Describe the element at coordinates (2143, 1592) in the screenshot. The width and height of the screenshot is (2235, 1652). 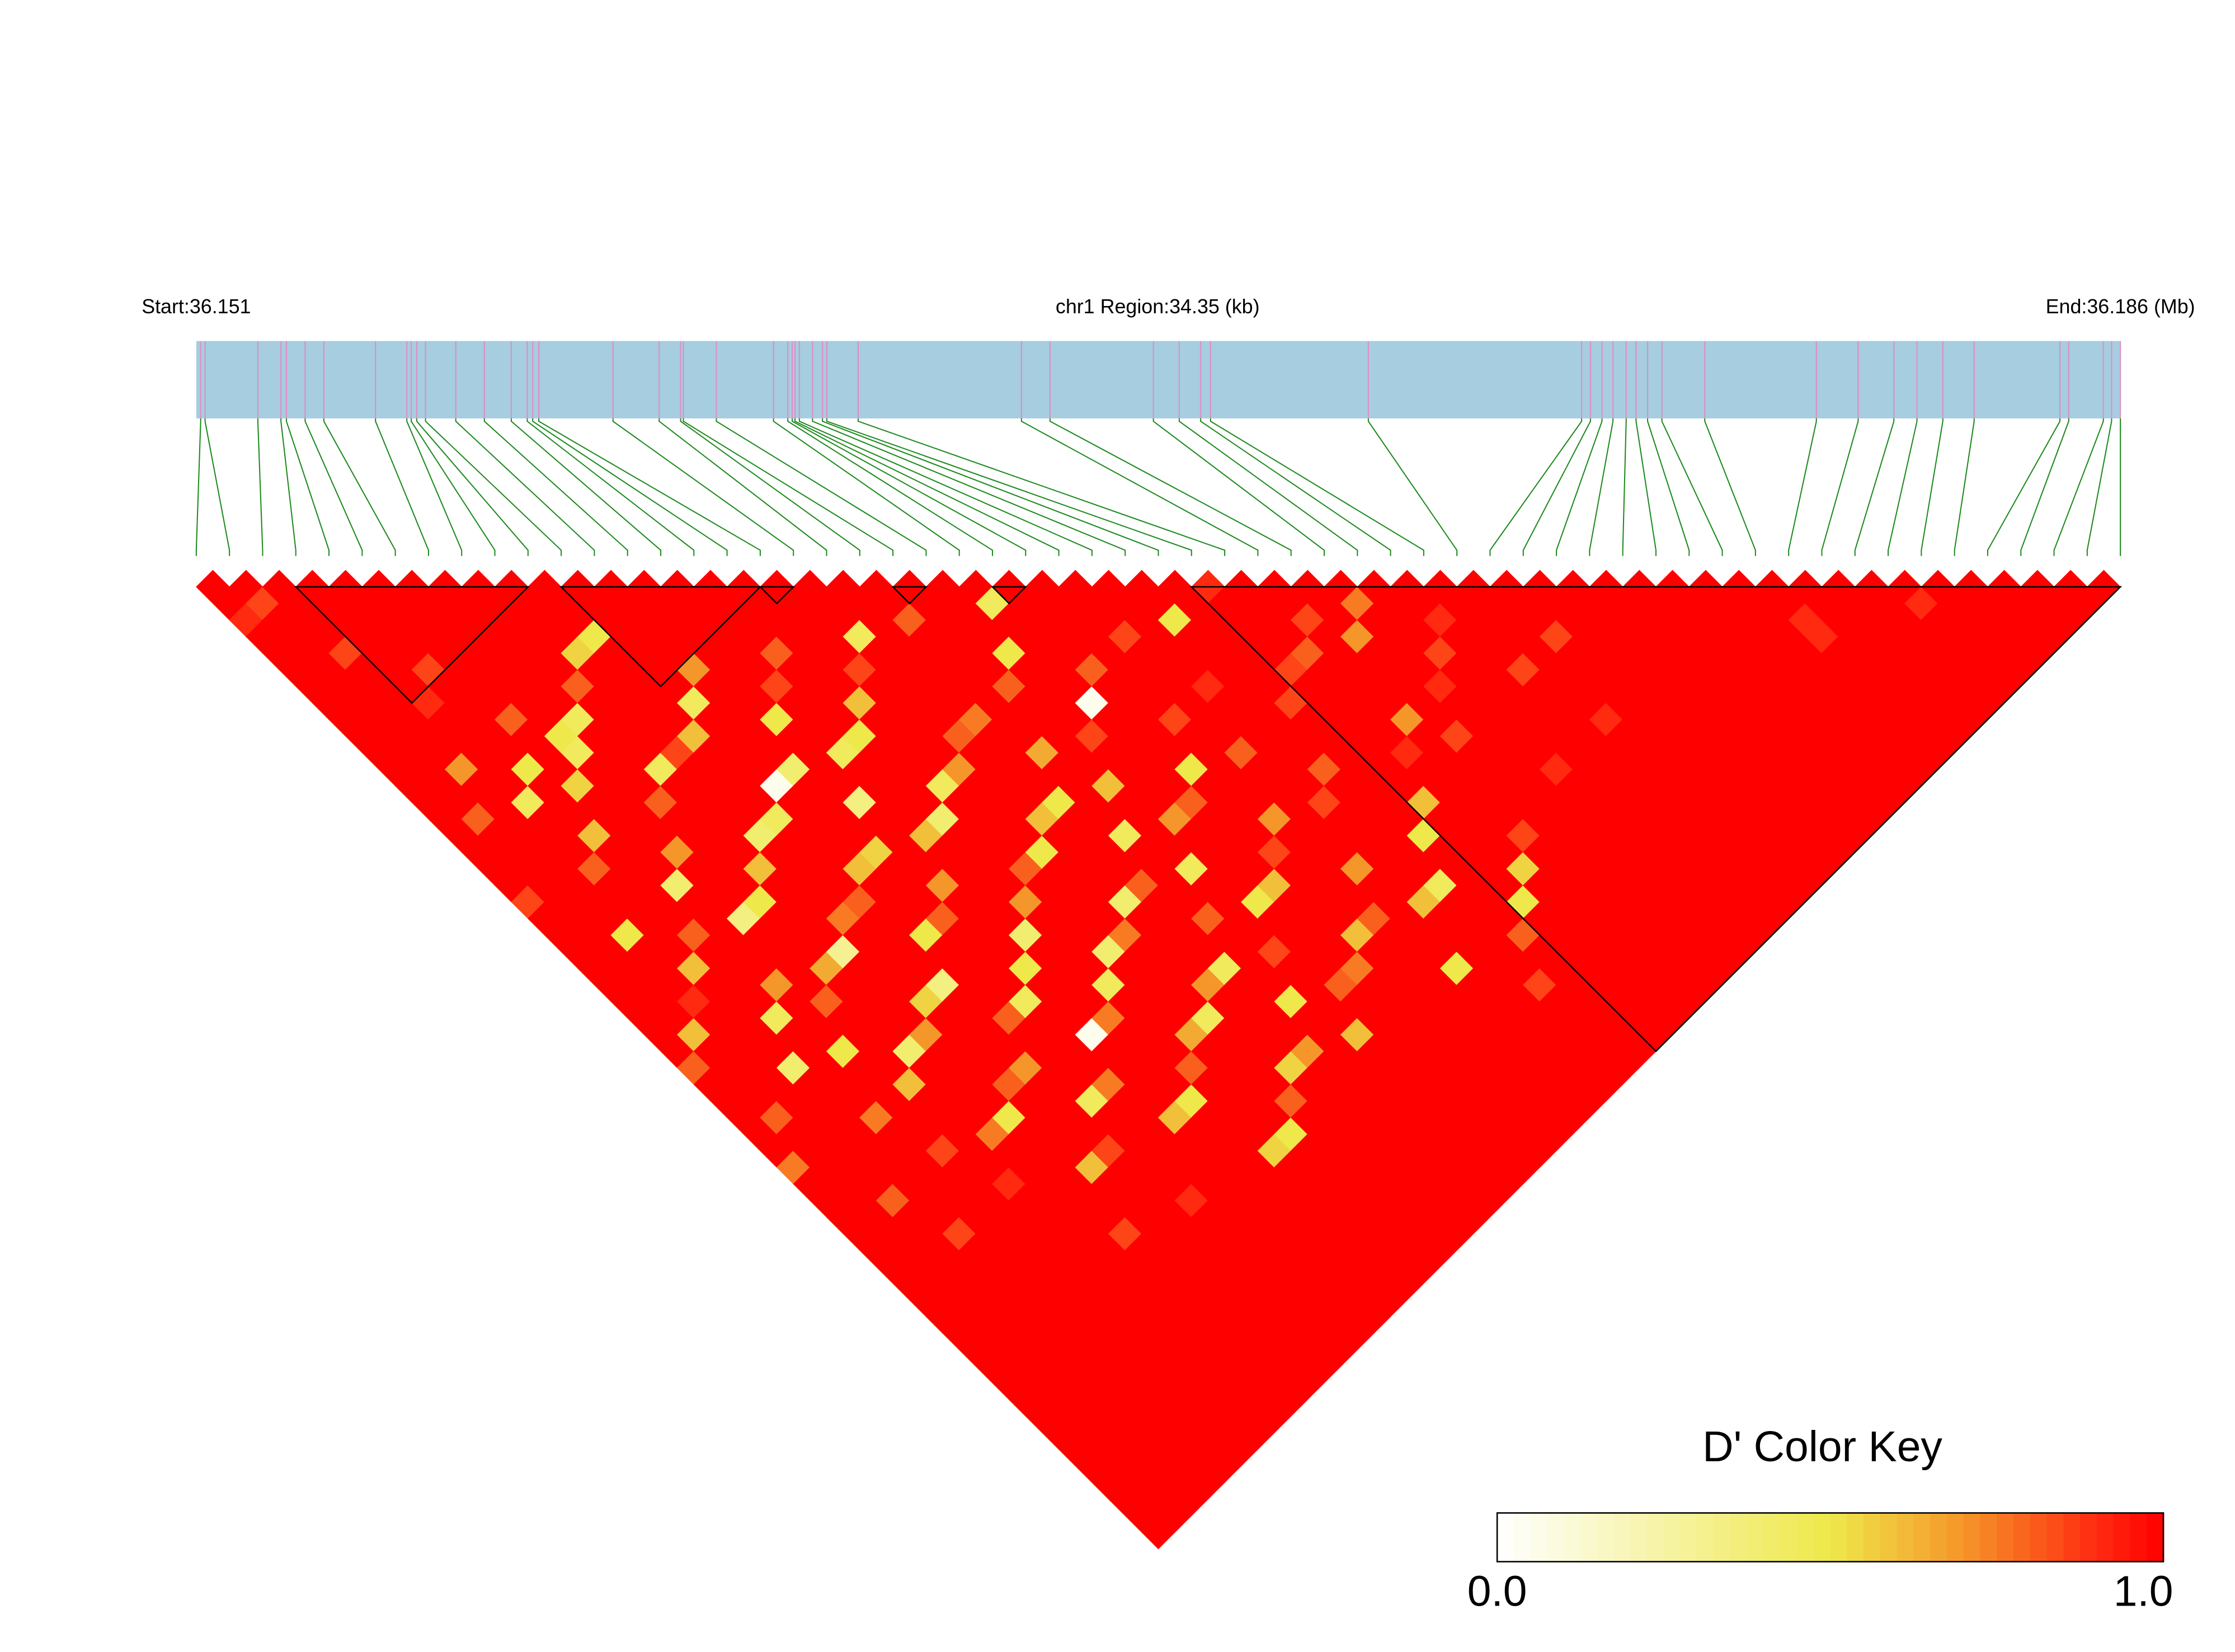
I see `color-key-tick-label: 1.0` at that location.